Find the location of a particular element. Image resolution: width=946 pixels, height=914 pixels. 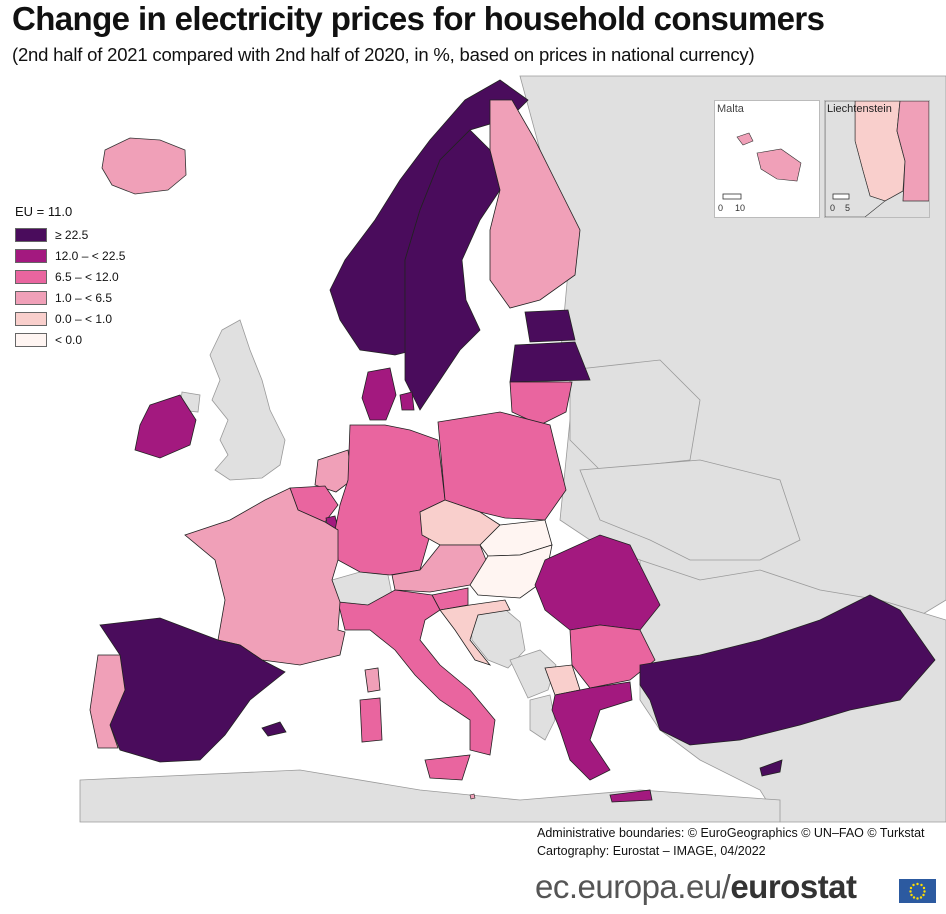

sardinia-shape is located at coordinates (371, 720).